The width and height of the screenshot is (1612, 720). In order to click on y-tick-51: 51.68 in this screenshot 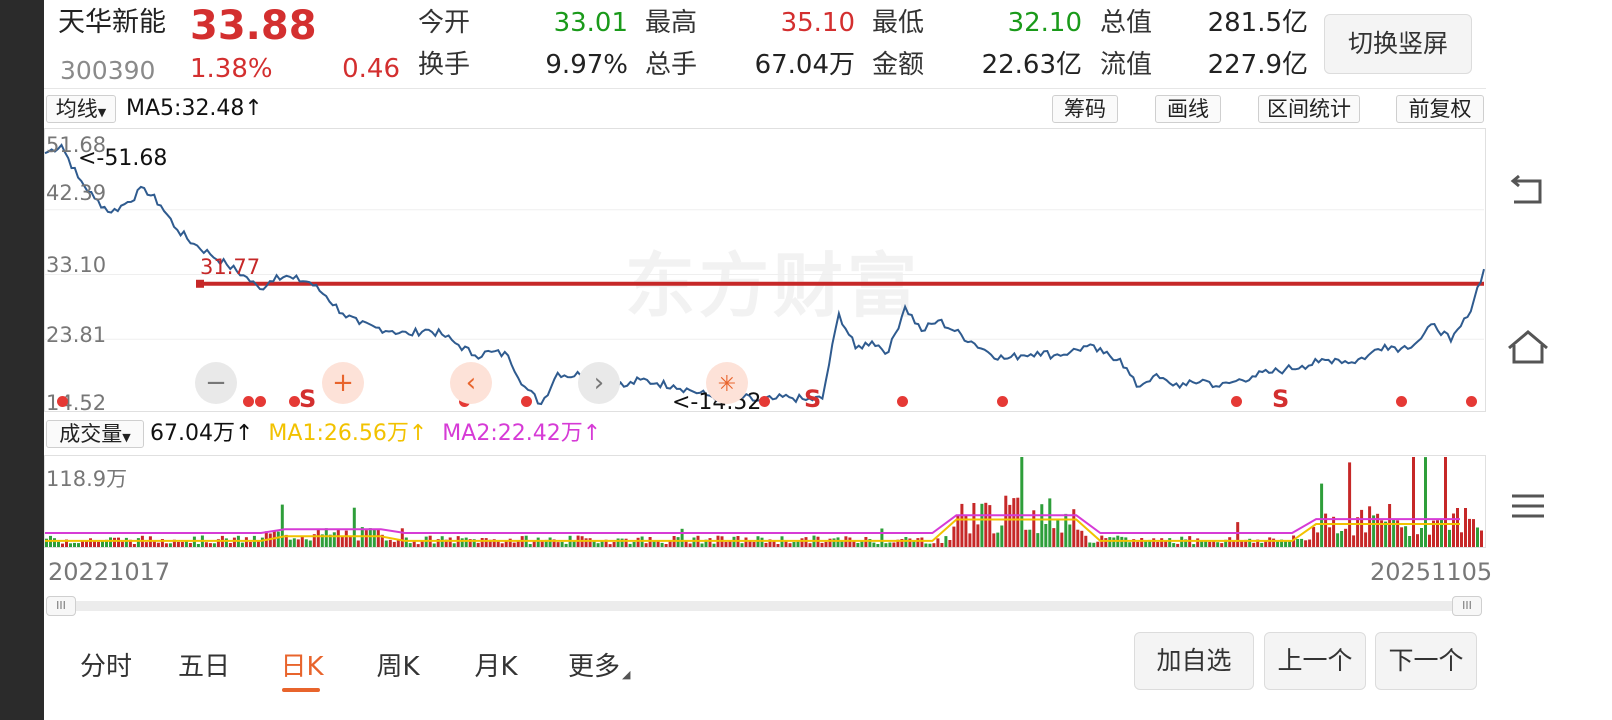, I will do `click(76, 145)`.